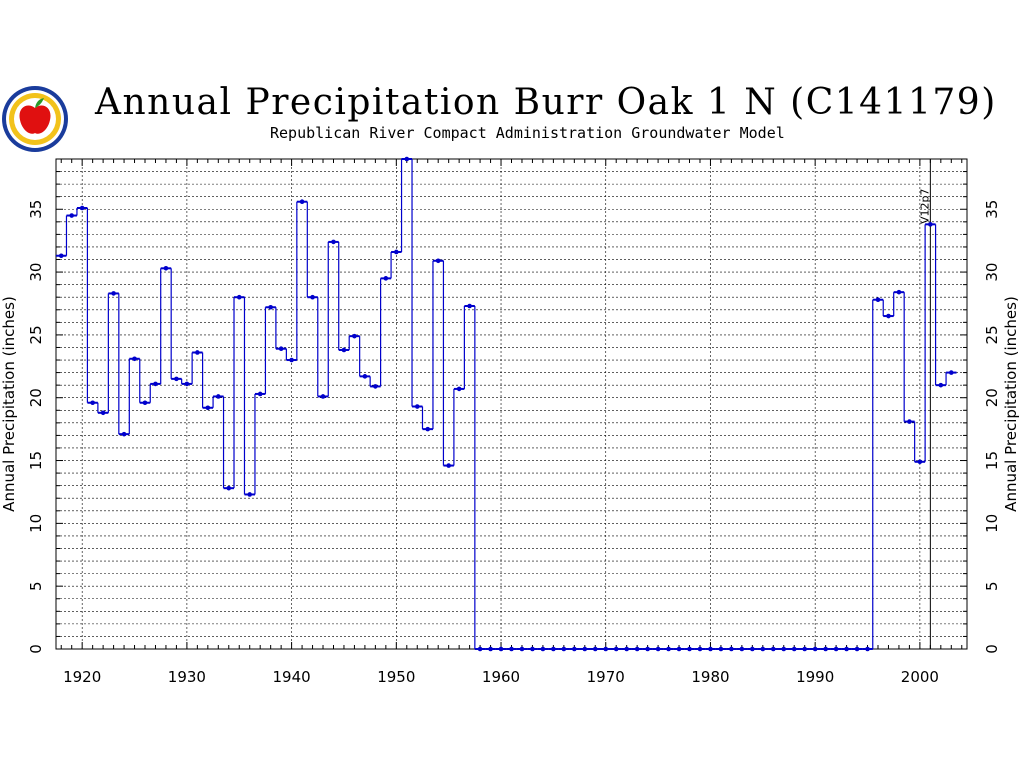 This screenshot has height=768, width=1024. I want to click on x-tick-label: 1920, so click(82, 677).